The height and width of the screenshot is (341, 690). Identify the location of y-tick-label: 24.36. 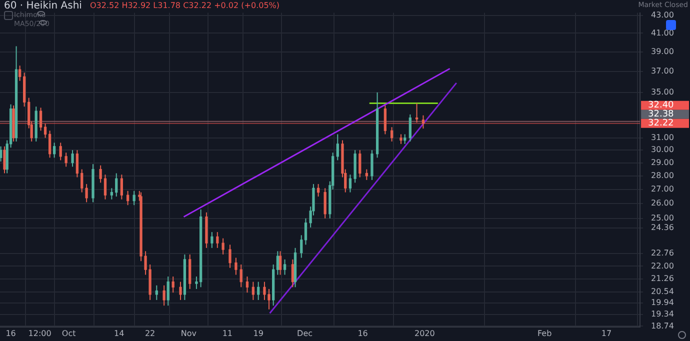
(662, 227).